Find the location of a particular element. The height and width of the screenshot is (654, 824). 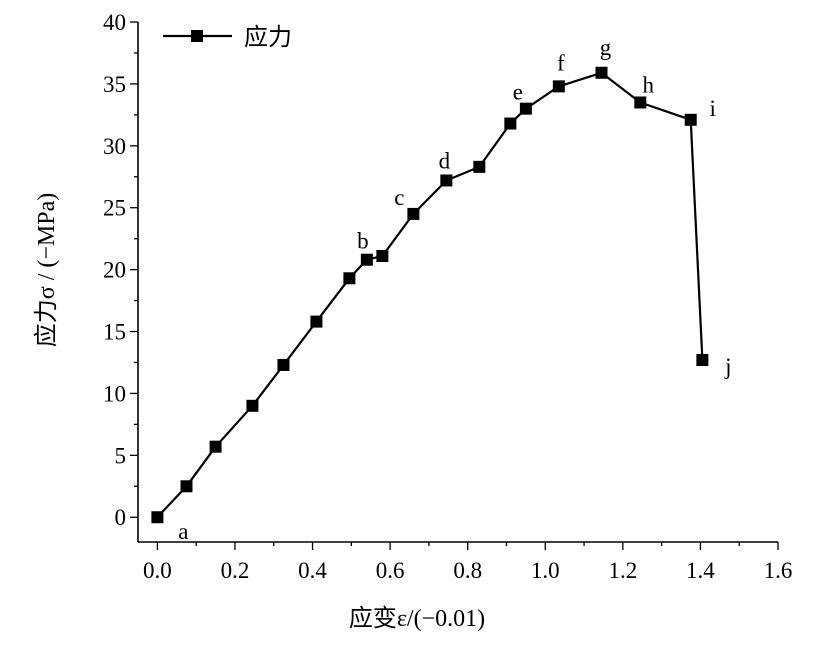

point-label-b: b is located at coordinates (363, 241).